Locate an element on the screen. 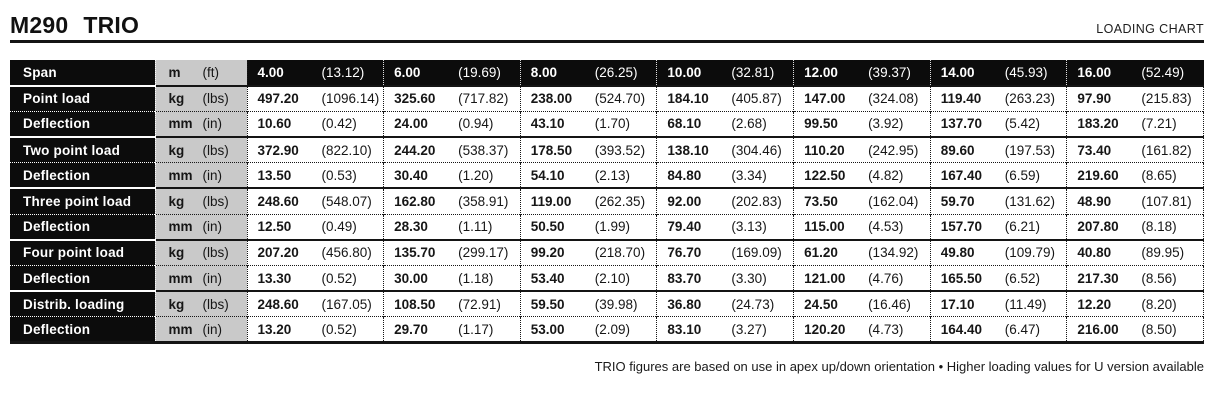  imperial-value: (1.11) is located at coordinates (475, 227).